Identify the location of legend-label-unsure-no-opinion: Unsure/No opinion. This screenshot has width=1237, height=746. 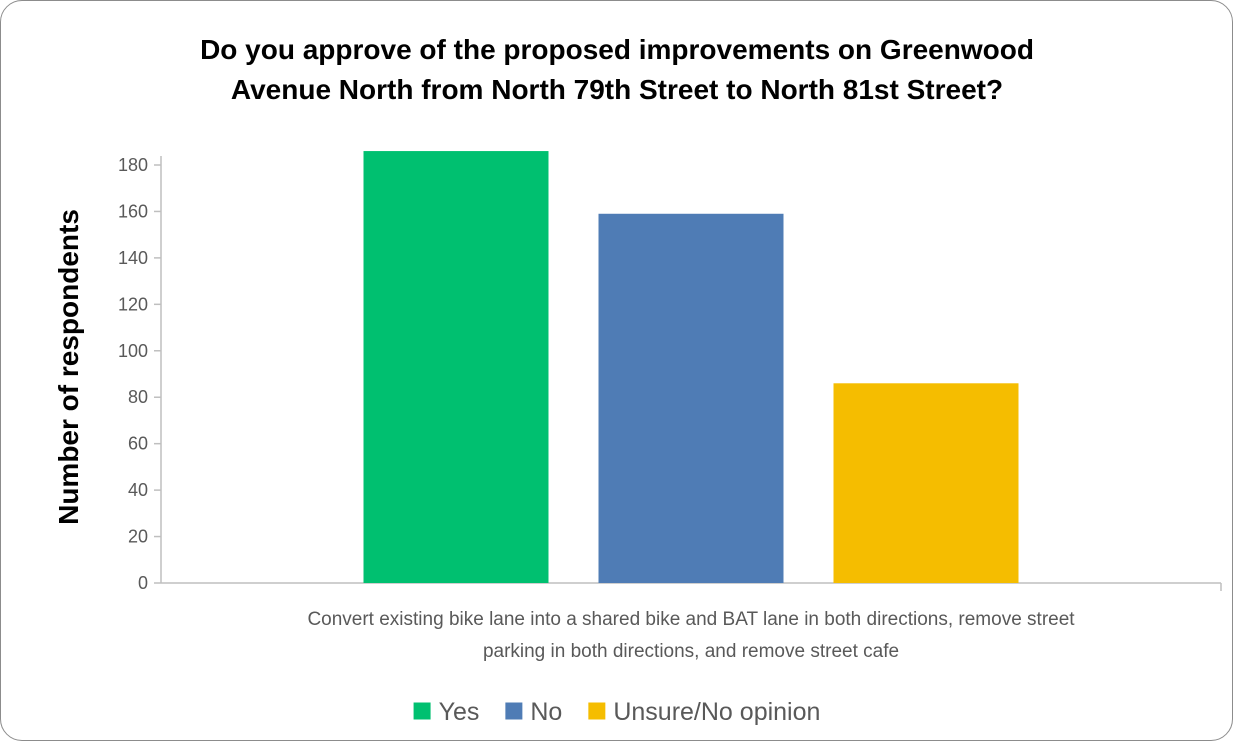
(716, 712).